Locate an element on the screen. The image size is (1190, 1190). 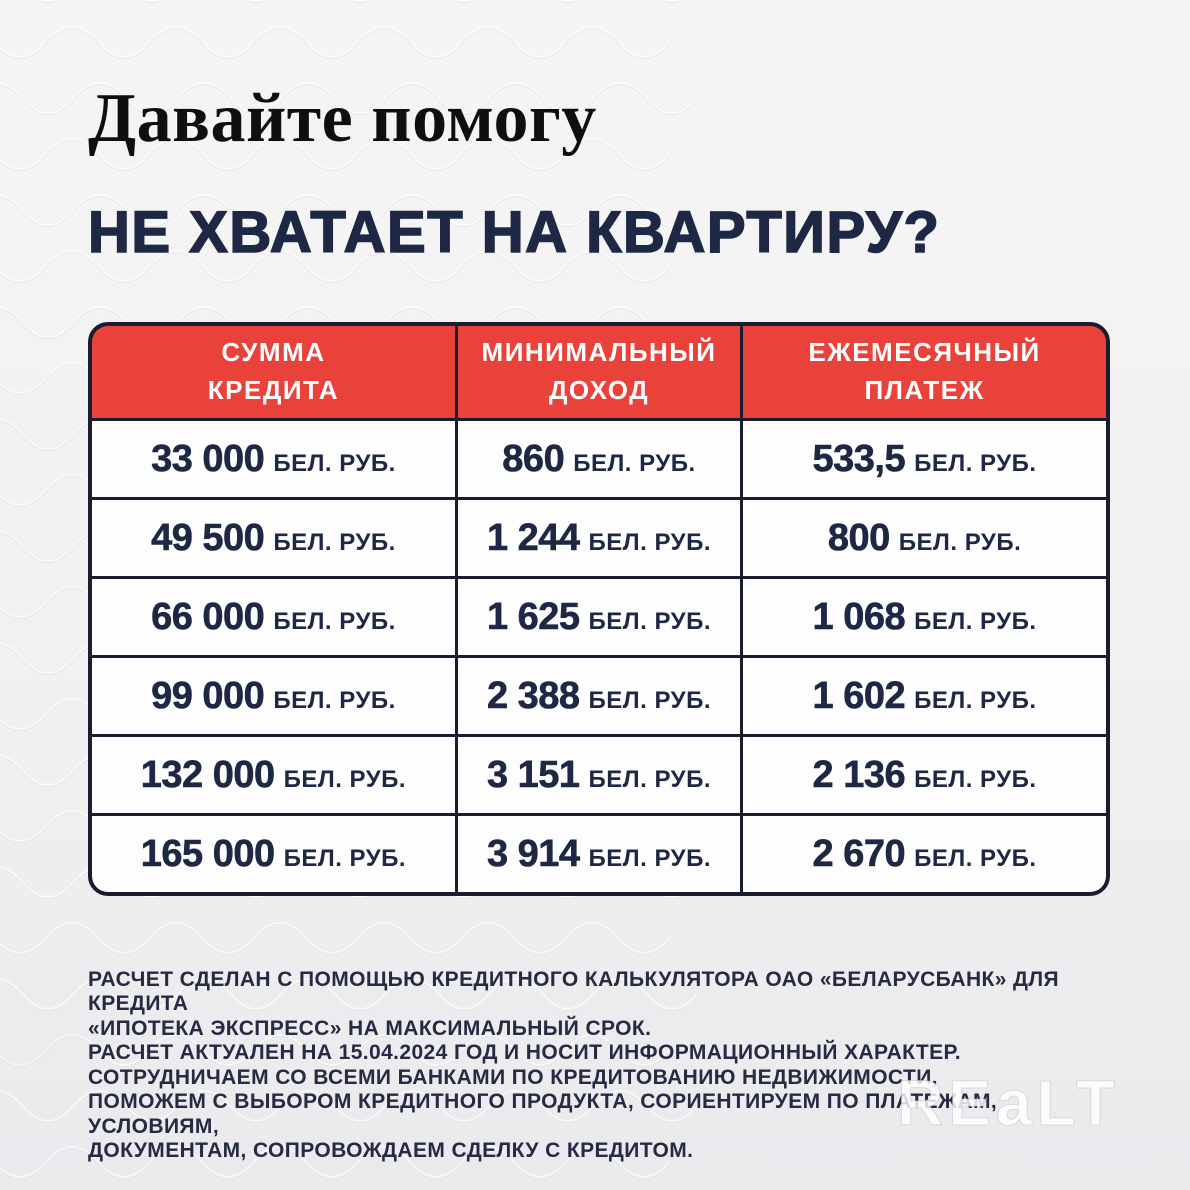
table-cell-credit-row5: 132 000 БЕЛ. РУБ. is located at coordinates (273, 774).